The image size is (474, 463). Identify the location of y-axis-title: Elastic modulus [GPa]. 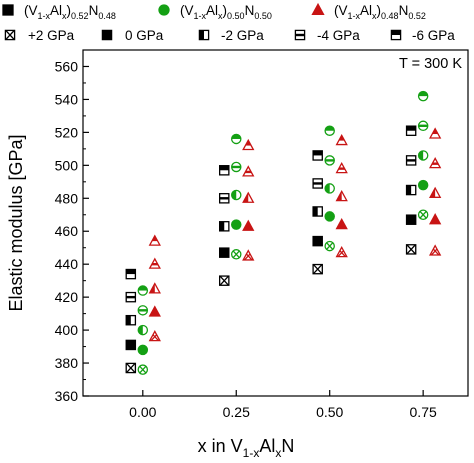
(16, 222).